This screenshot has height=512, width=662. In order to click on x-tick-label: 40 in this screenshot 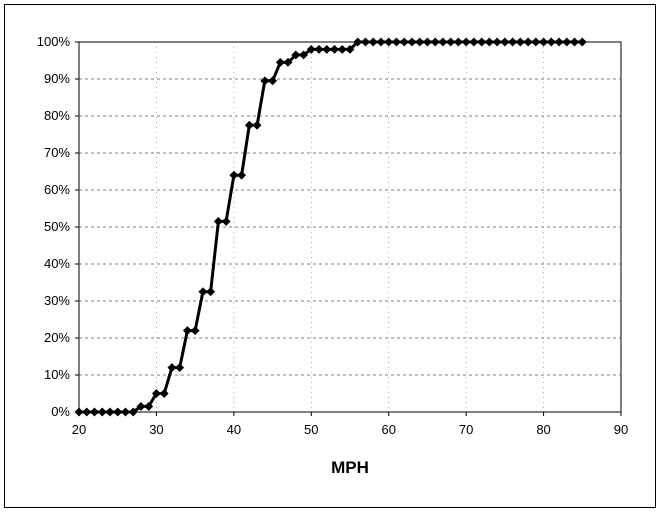, I will do `click(234, 429)`.